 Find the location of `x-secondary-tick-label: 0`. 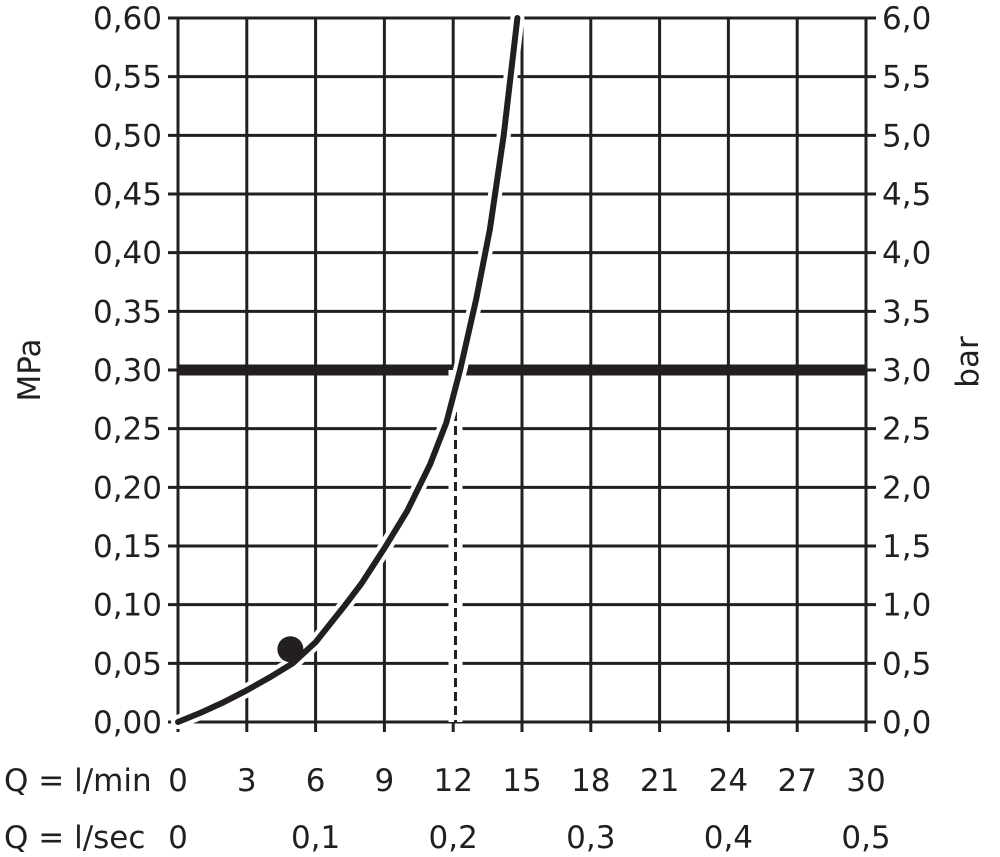

x-secondary-tick-label: 0 is located at coordinates (178, 838).